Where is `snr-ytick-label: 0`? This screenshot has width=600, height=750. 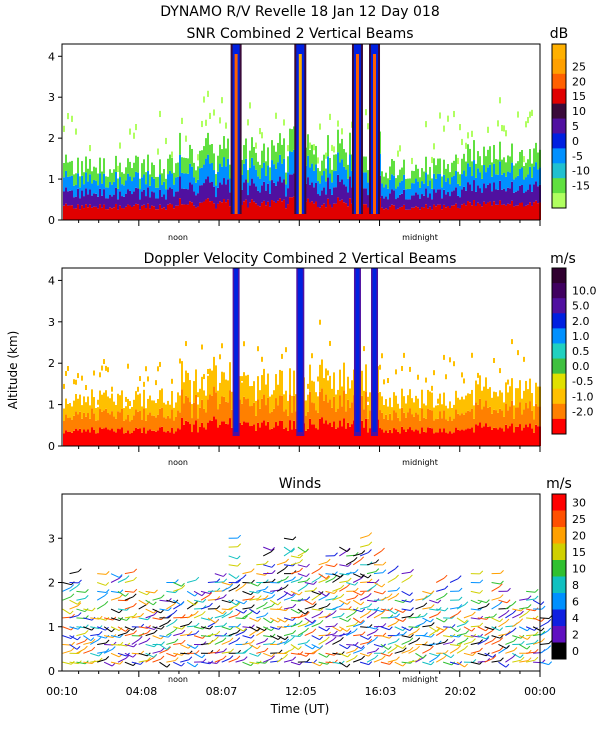
snr-ytick-label: 0 is located at coordinates (51, 220).